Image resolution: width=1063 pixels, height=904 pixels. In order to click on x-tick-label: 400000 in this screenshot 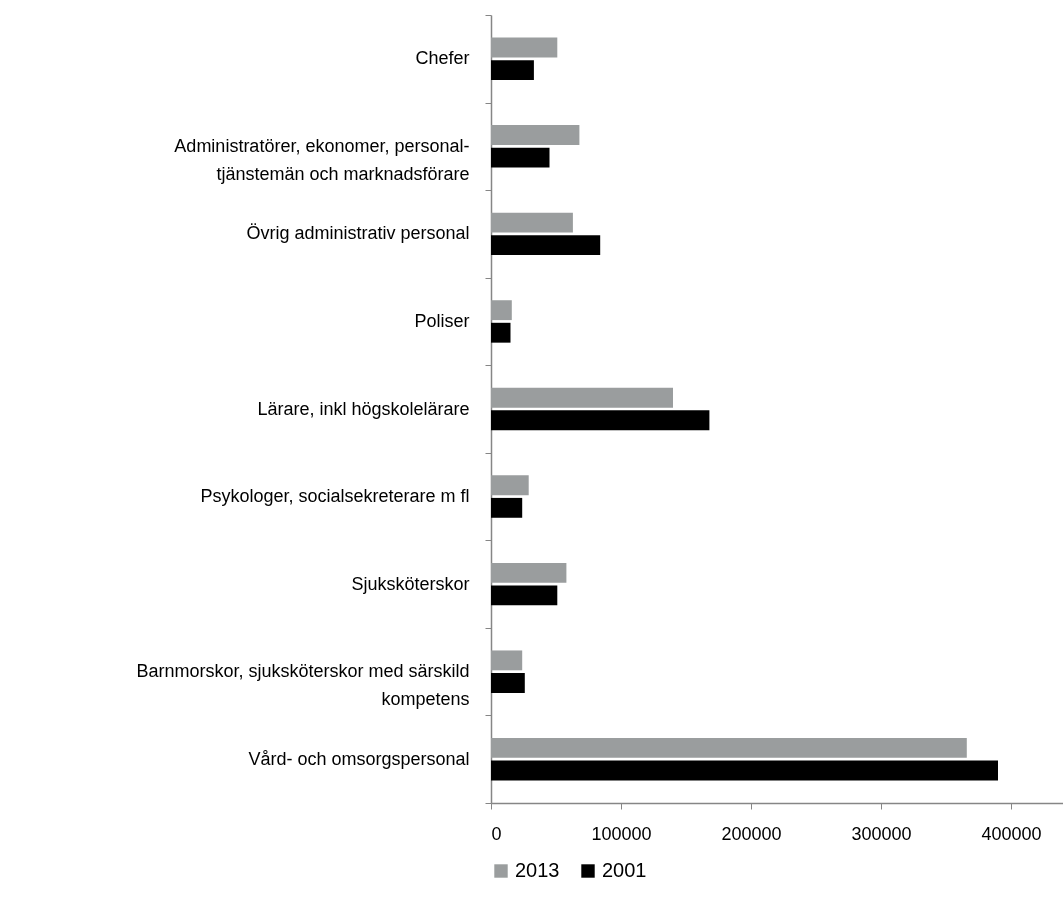, I will do `click(1011, 833)`.